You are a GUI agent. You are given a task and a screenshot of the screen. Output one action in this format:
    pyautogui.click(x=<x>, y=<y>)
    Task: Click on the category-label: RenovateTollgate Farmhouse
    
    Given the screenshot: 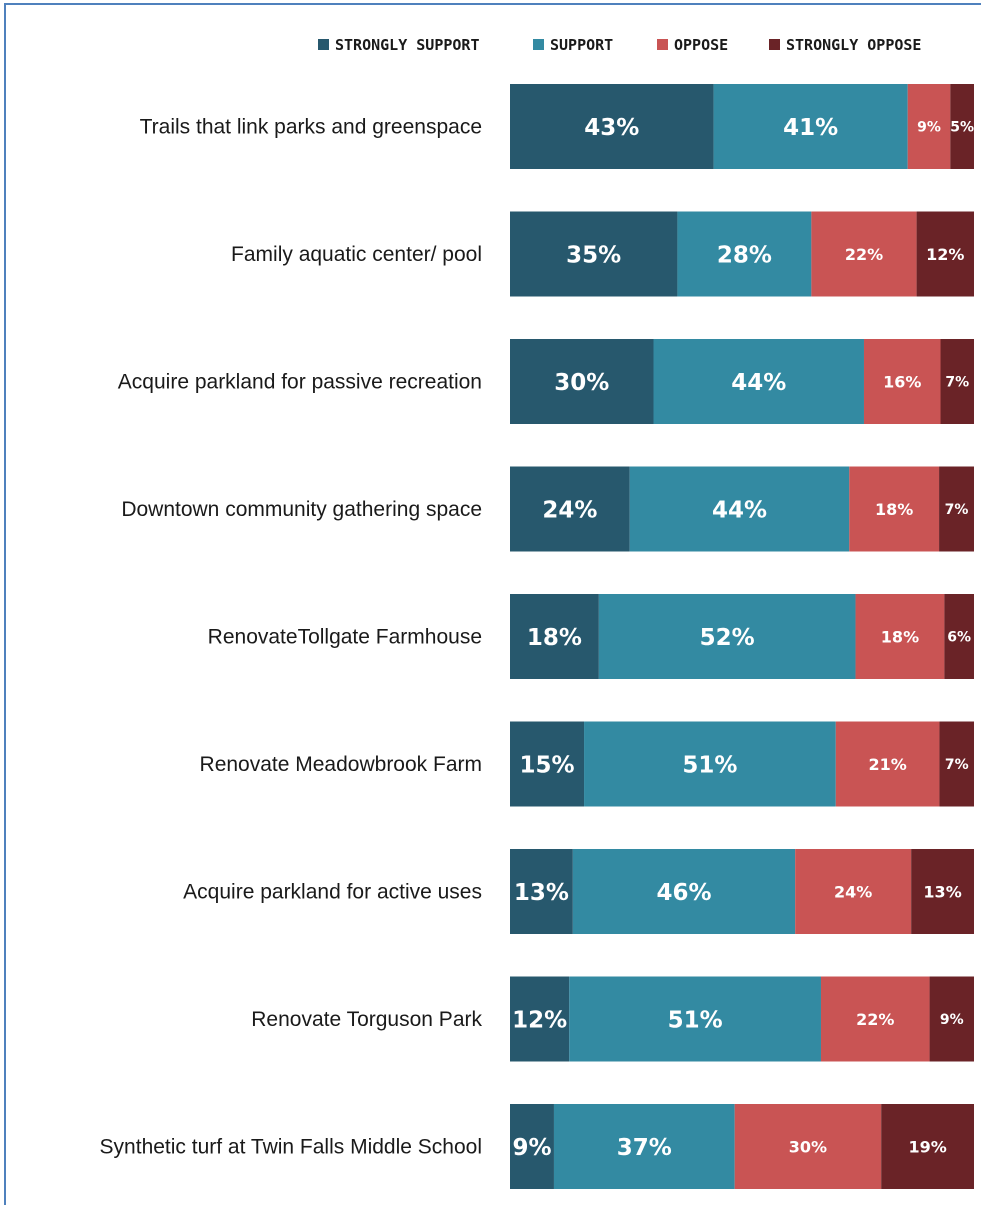 What is the action you would take?
    pyautogui.click(x=345, y=637)
    